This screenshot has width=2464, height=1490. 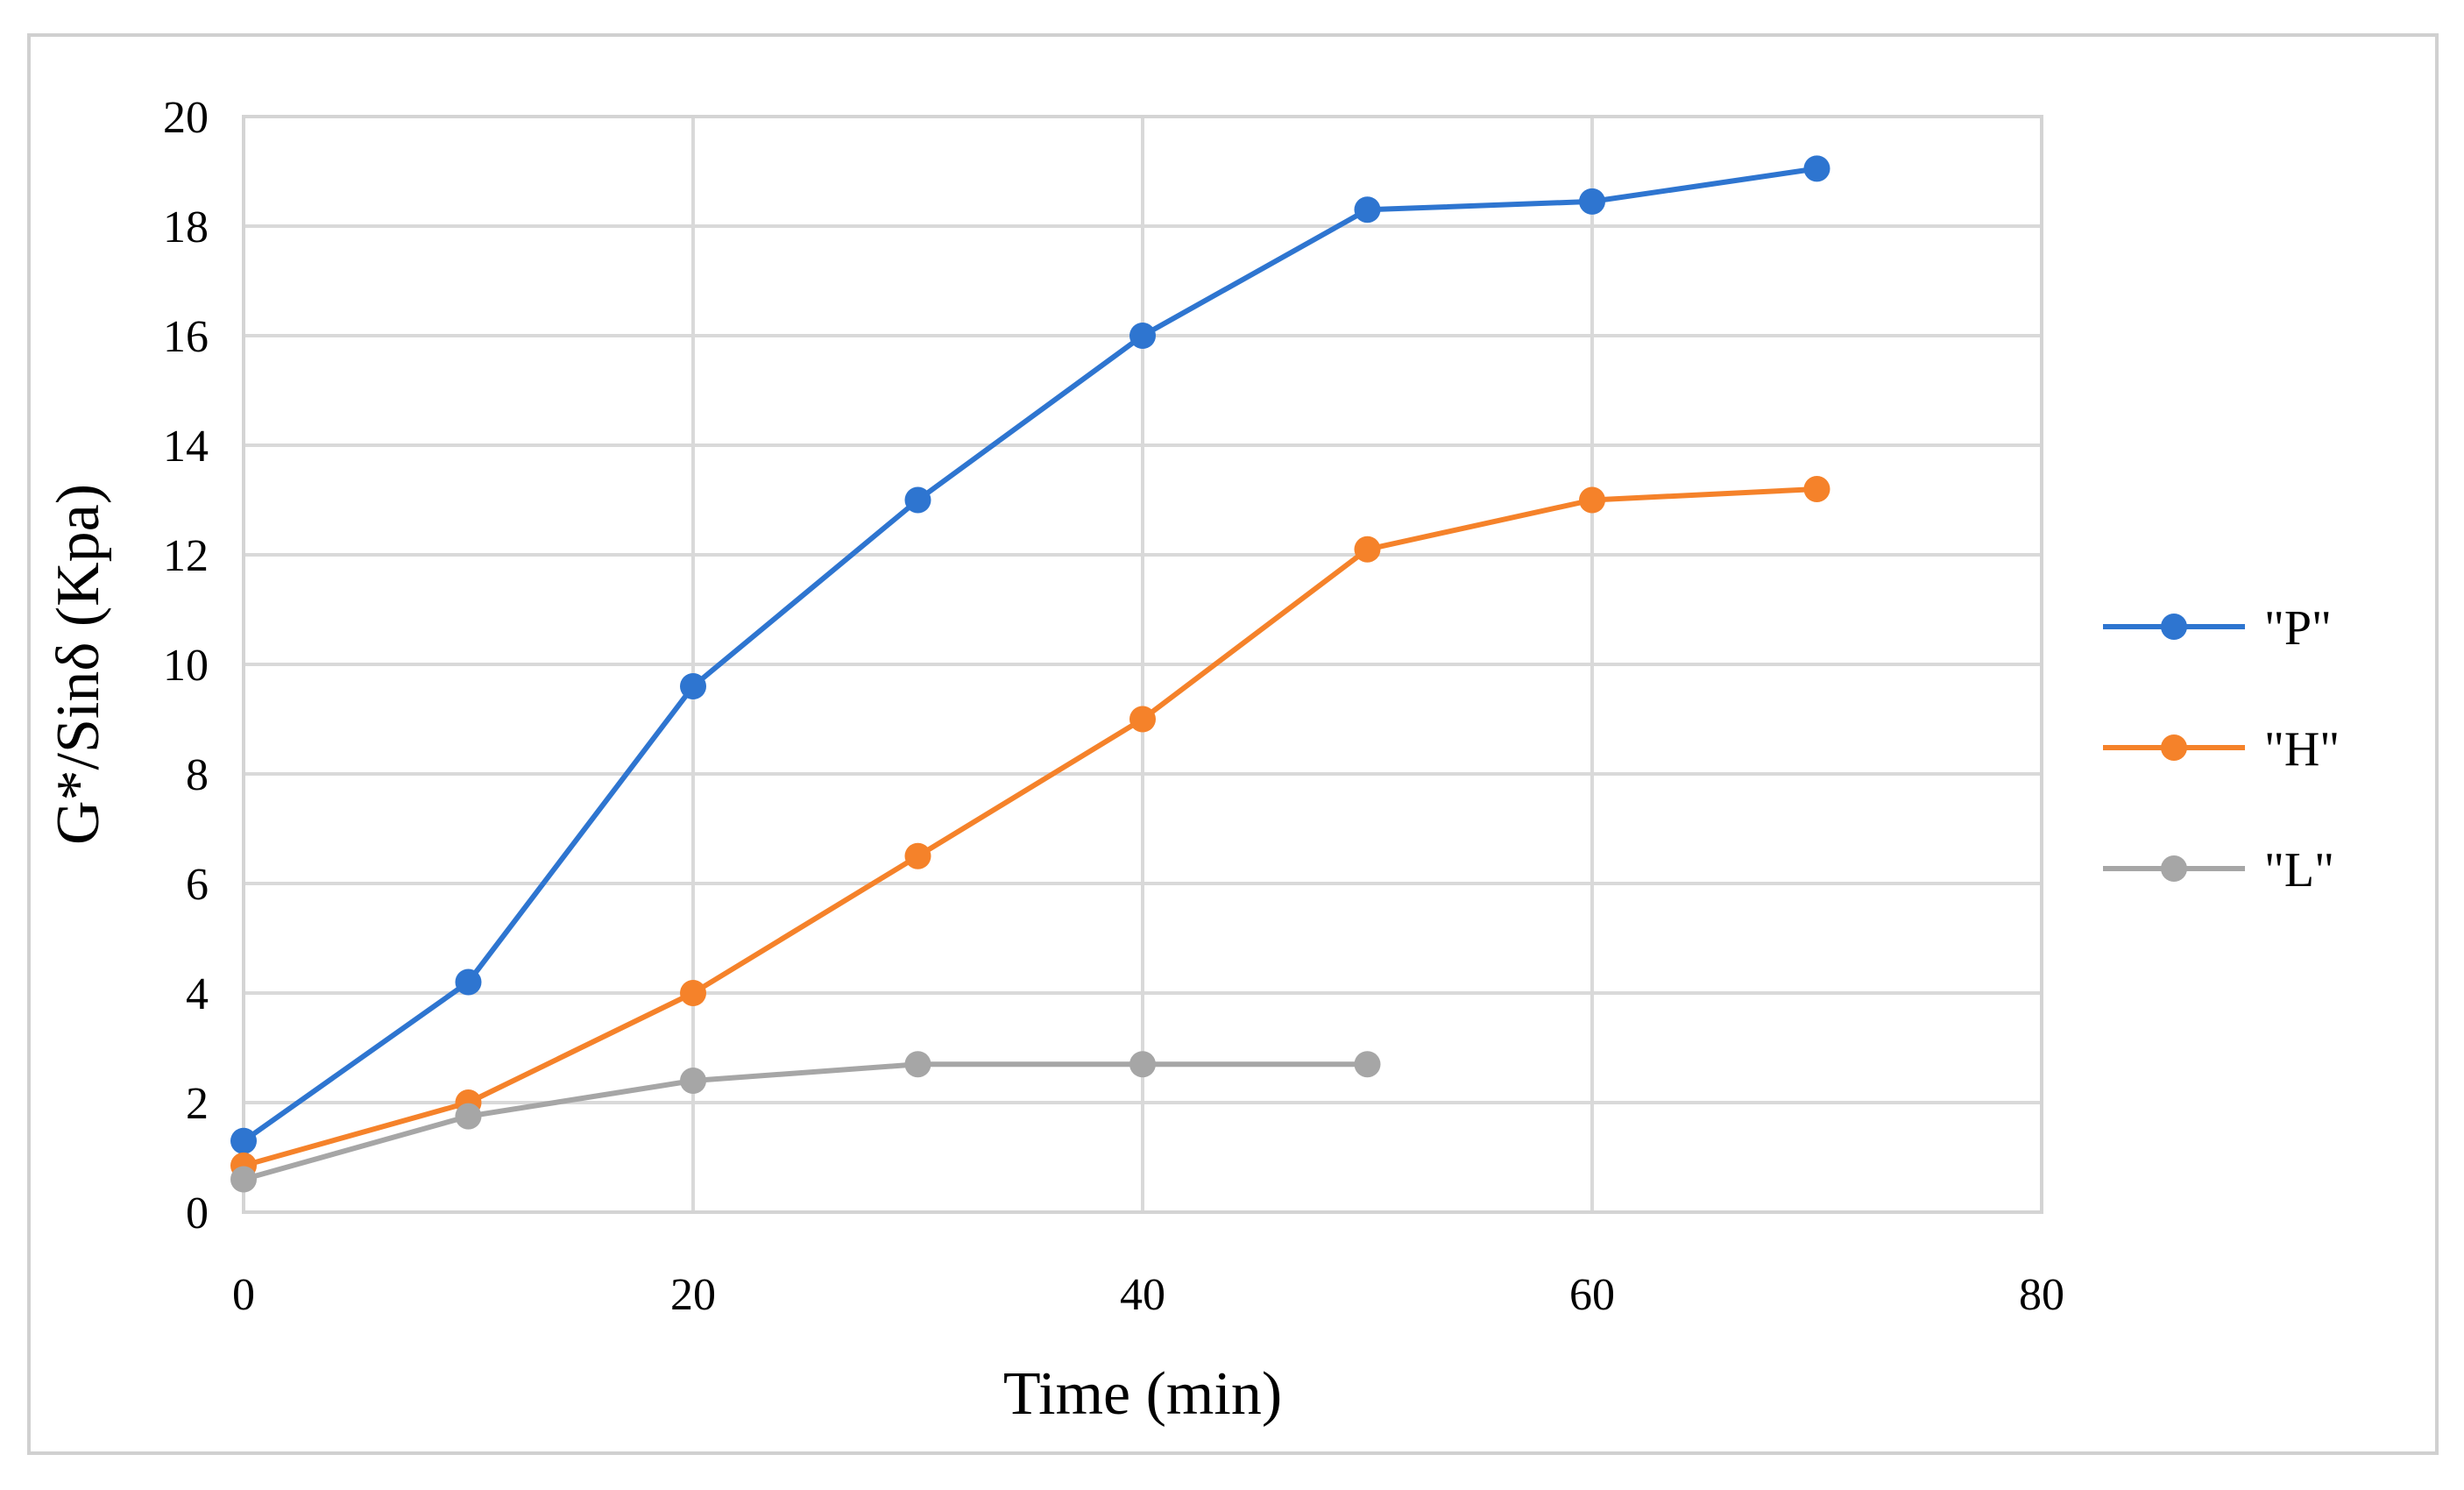 What do you see at coordinates (1142, 1295) in the screenshot?
I see `x-tick-label: 40` at bounding box center [1142, 1295].